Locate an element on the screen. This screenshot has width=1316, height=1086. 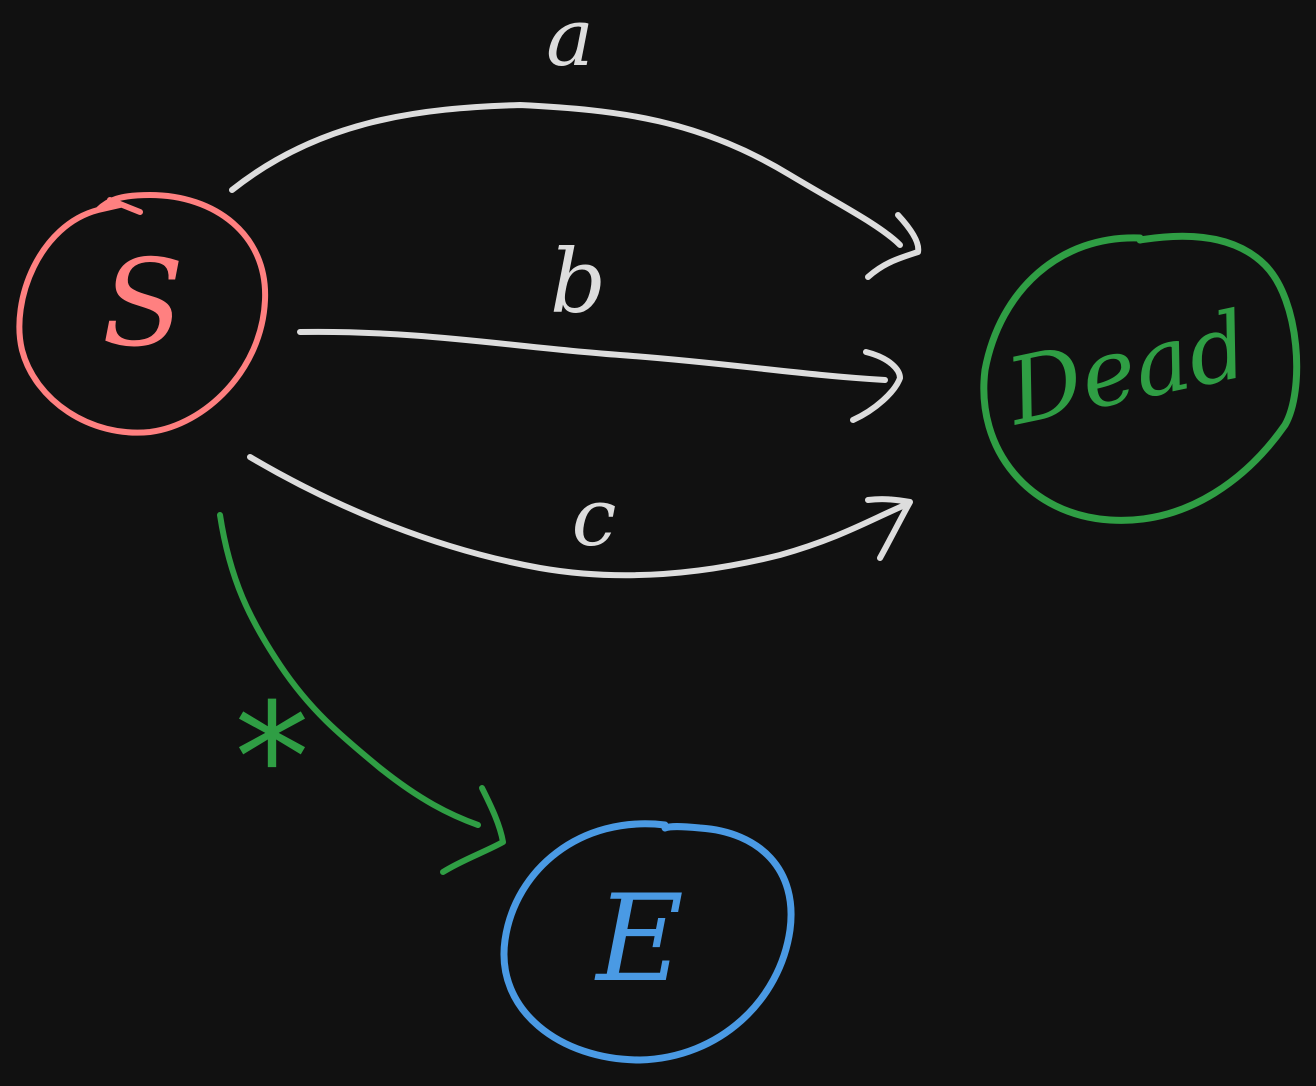
edge-c-line is located at coordinates (577, 516).